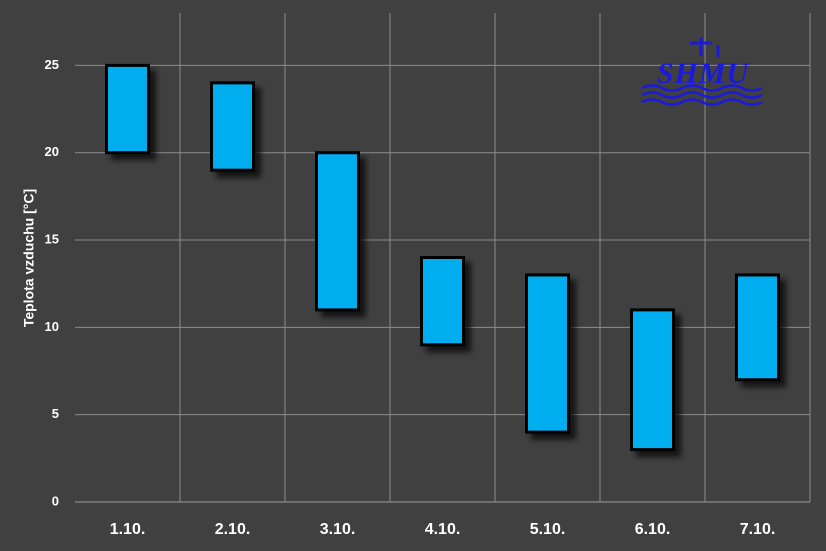 The width and height of the screenshot is (826, 551). I want to click on y-axis-label: Teplota vzduchu [°C], so click(29, 258).